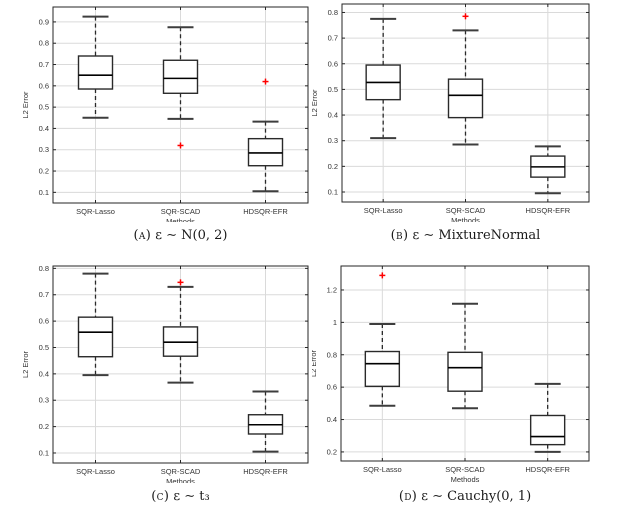 This screenshot has height=522, width=625. I want to click on y-tick-label: 1, so click(335, 322).